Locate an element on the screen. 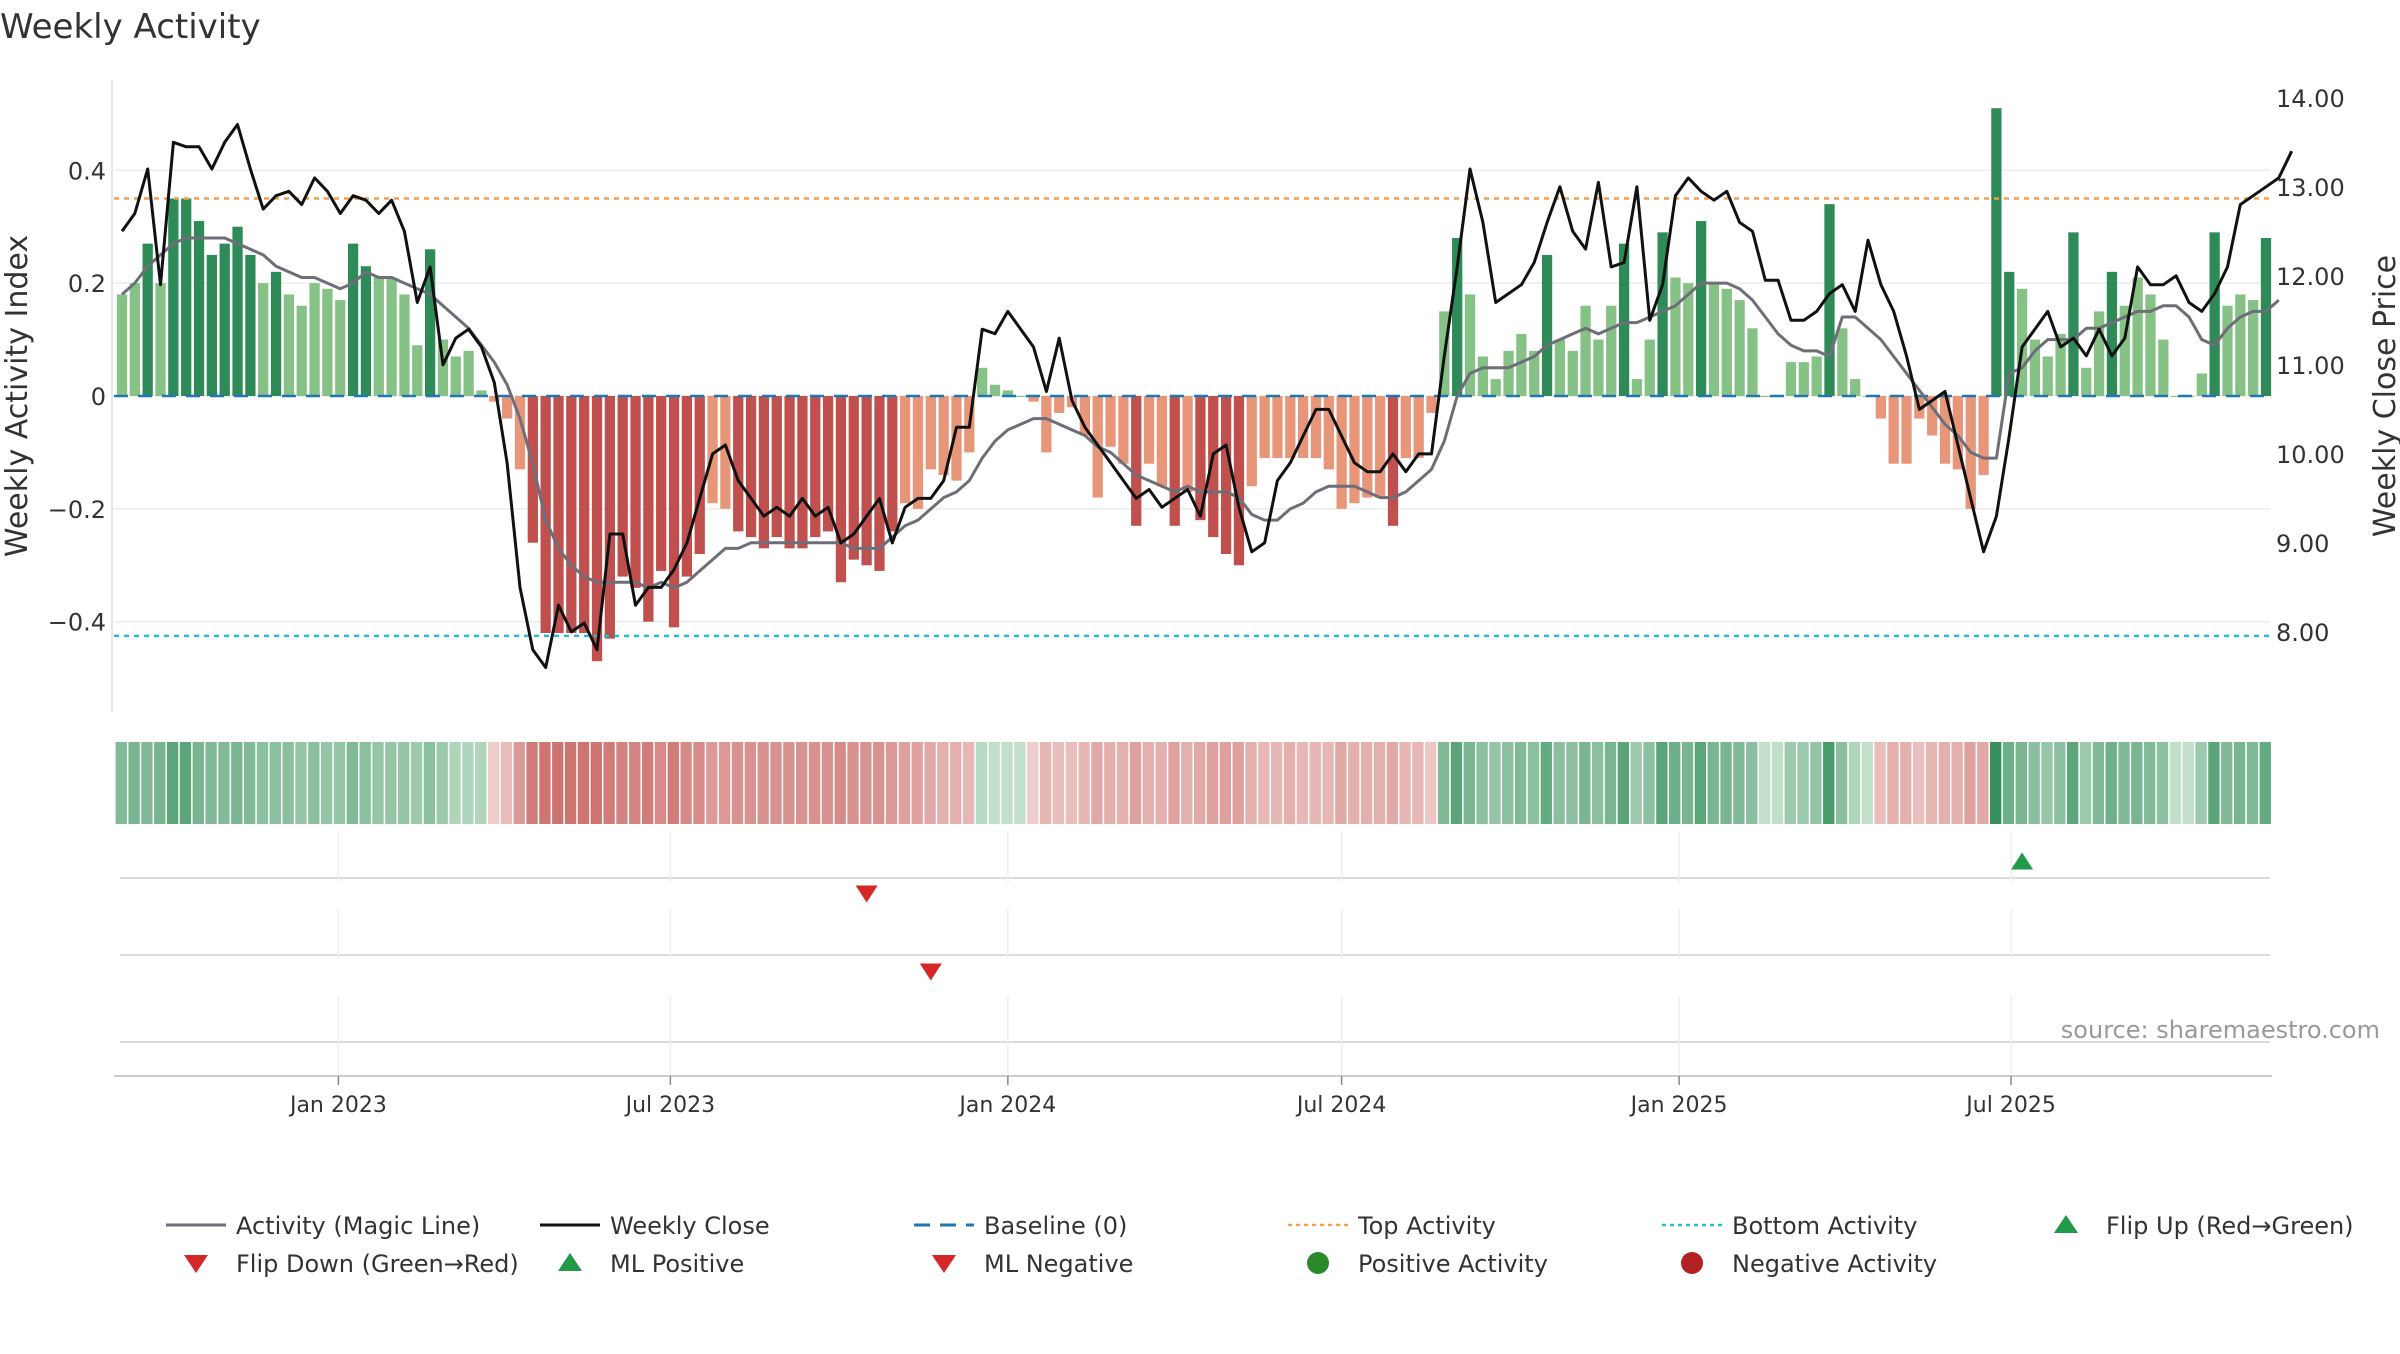  y-left-tick-label: −0.4 is located at coordinates (77, 623).